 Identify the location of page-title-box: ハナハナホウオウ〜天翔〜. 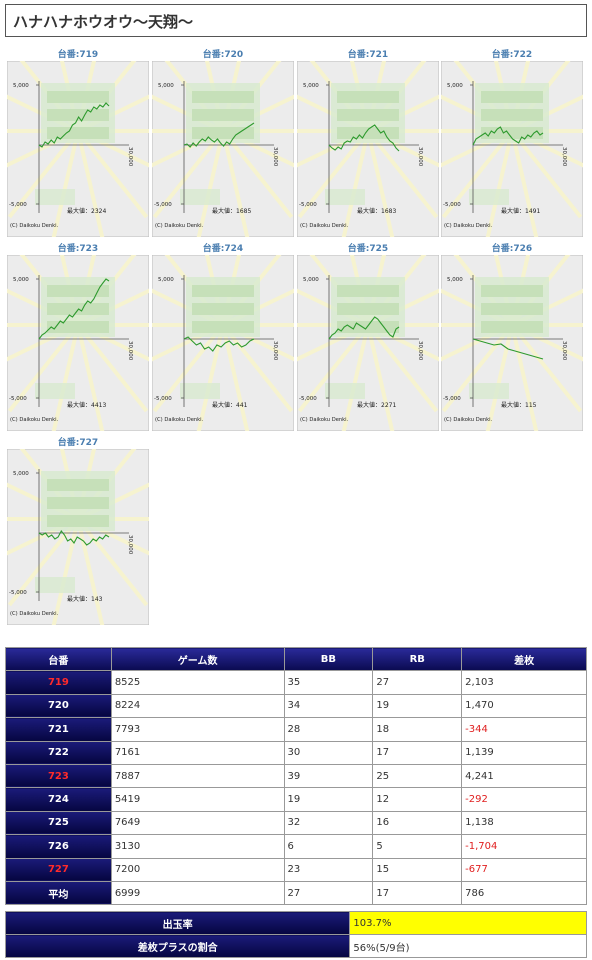
(296, 20).